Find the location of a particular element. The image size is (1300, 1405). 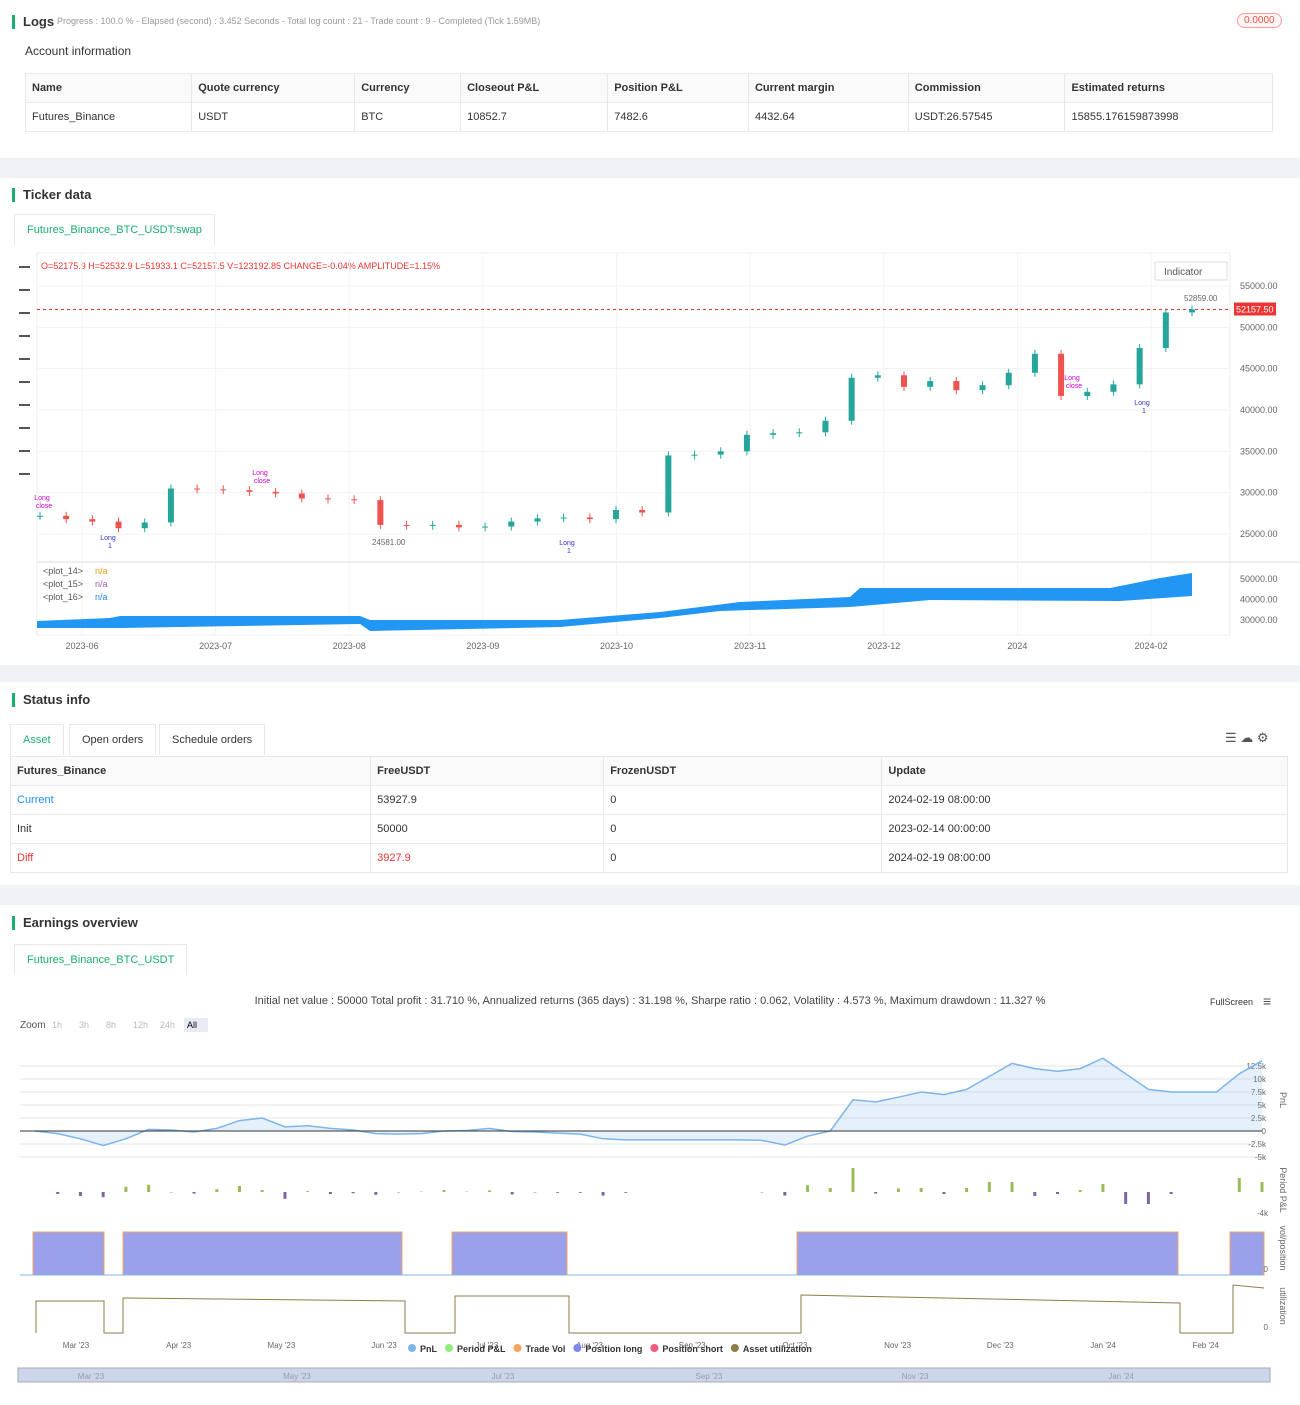

indicator-btn is located at coordinates (1191, 271).